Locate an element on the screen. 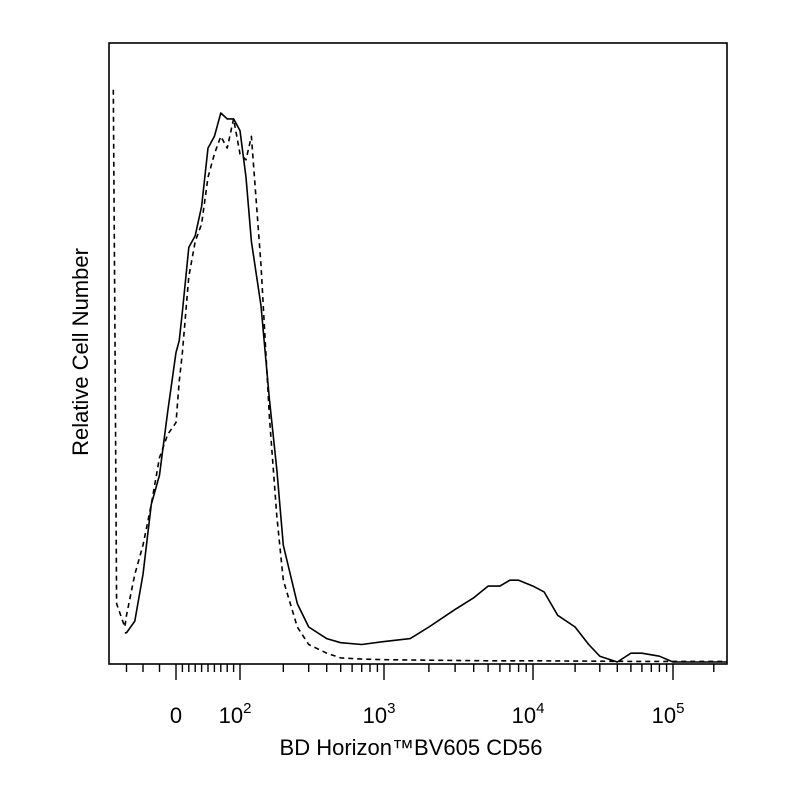  x-tick-label: 10² is located at coordinates (235, 714).